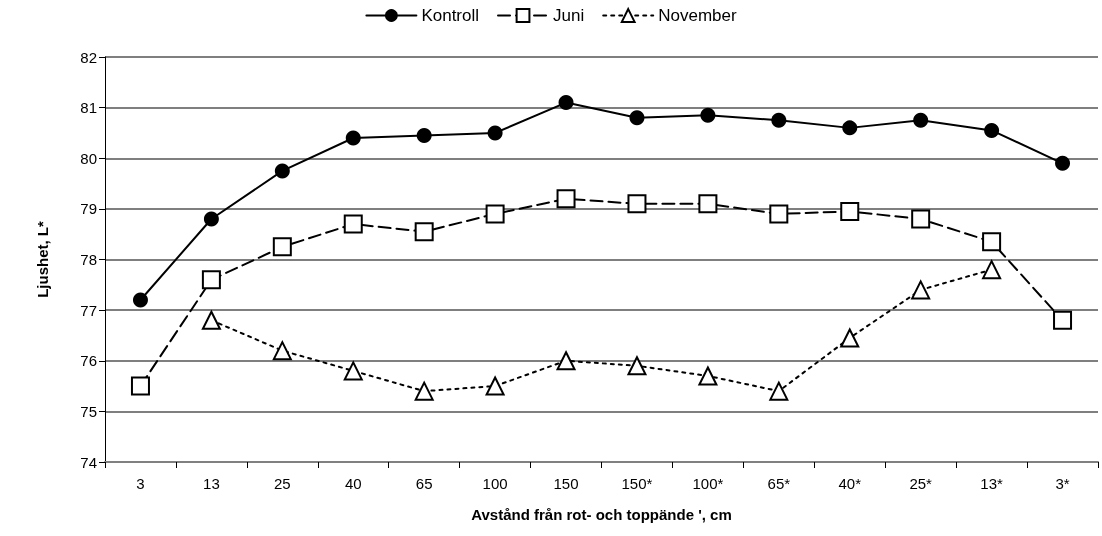 This screenshot has width=1102, height=536. Describe the element at coordinates (88, 361) in the screenshot. I see `y-tick-label: 76` at that location.